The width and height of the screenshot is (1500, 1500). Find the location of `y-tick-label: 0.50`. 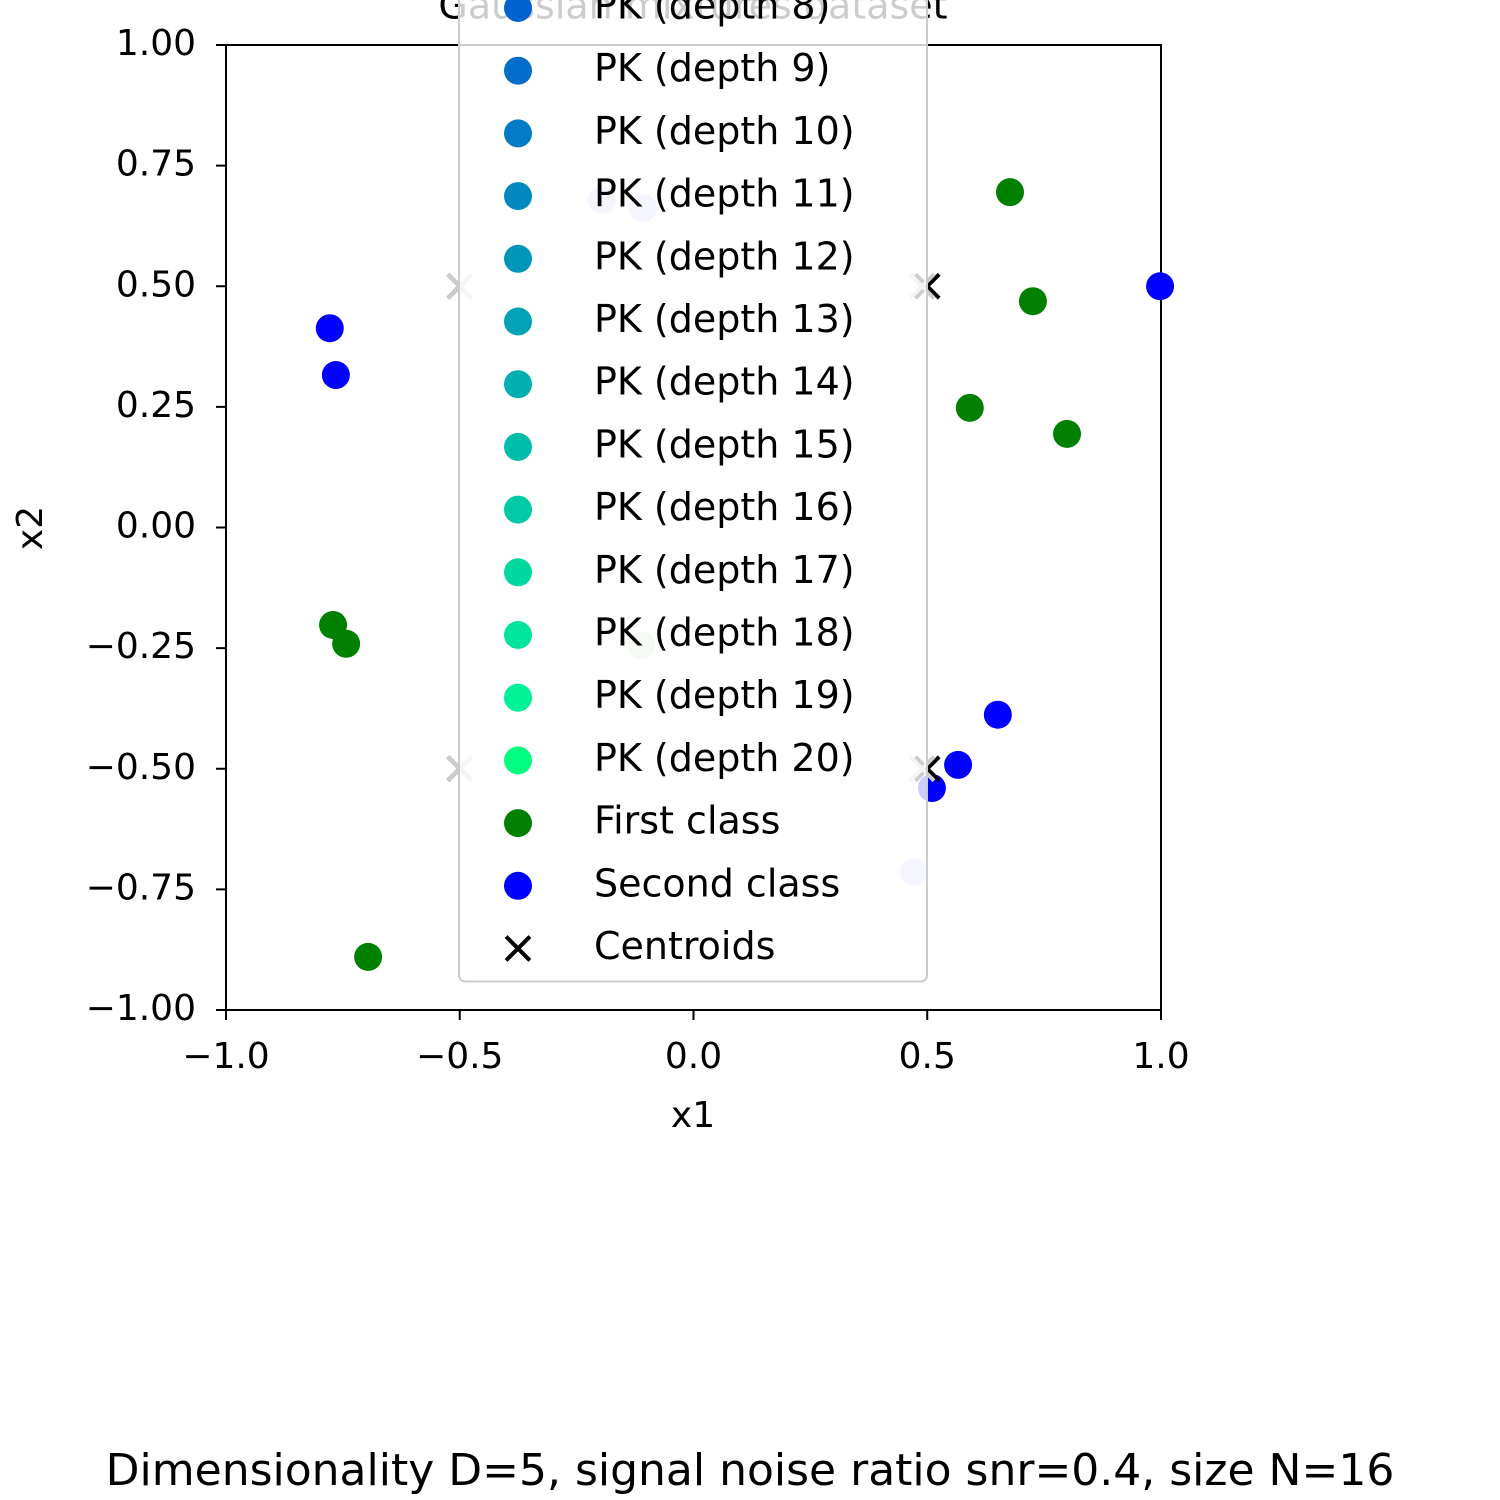

y-tick-label: 0.50 is located at coordinates (156, 284).